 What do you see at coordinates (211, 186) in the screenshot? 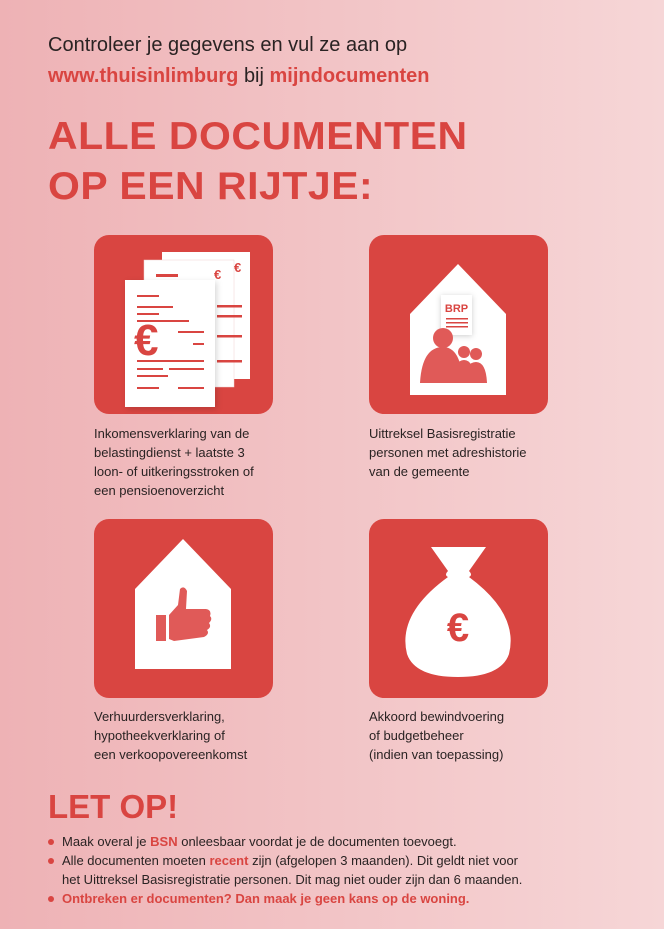
I see `title-line-2: OP EEN RIJTJE:` at bounding box center [211, 186].